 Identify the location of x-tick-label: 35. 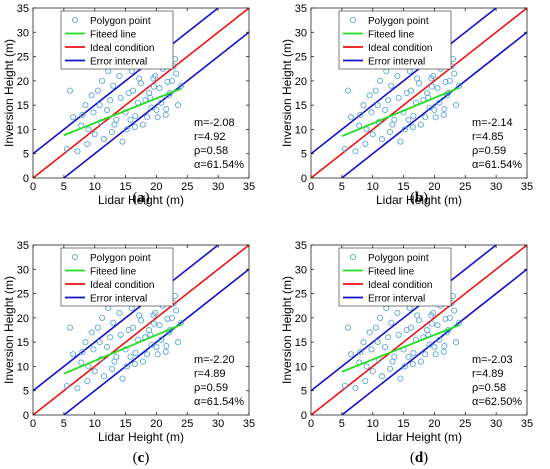
(249, 187).